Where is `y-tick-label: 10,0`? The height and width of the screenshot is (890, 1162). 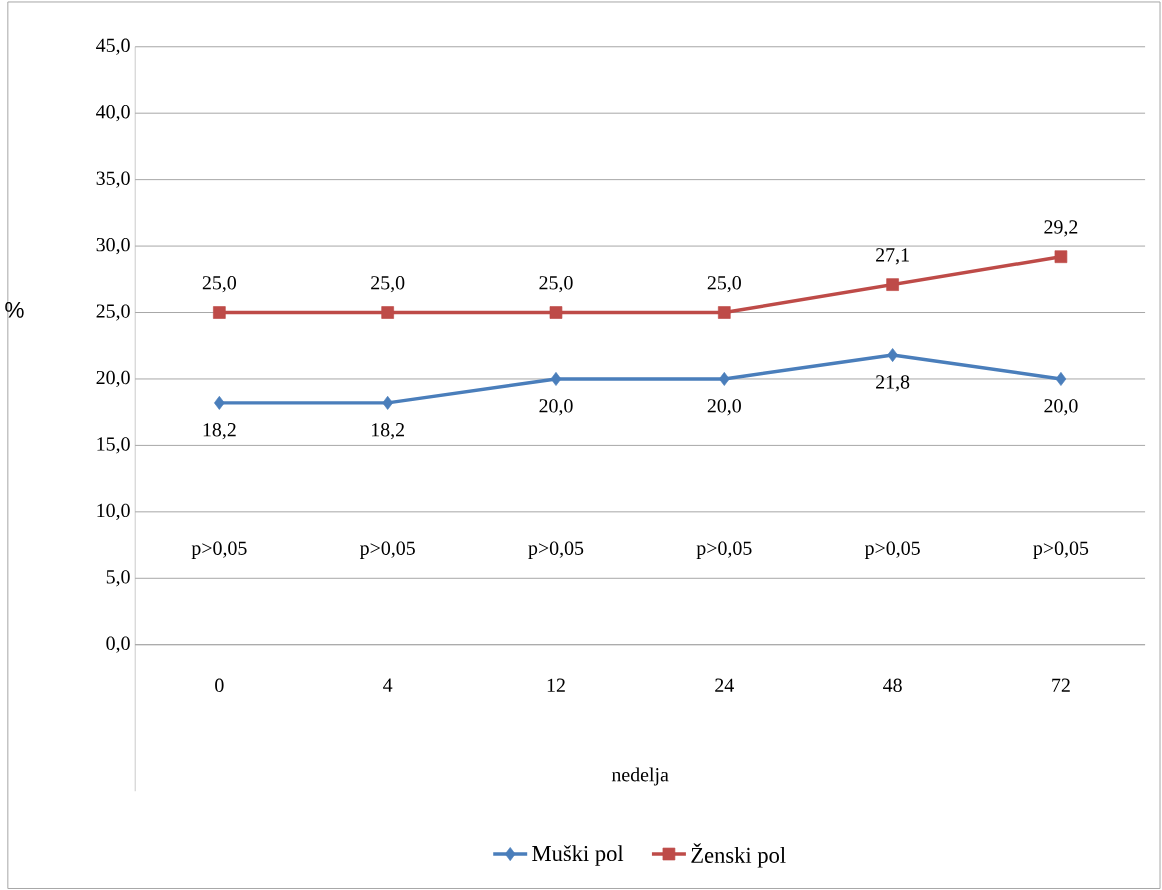
y-tick-label: 10,0 is located at coordinates (113, 511).